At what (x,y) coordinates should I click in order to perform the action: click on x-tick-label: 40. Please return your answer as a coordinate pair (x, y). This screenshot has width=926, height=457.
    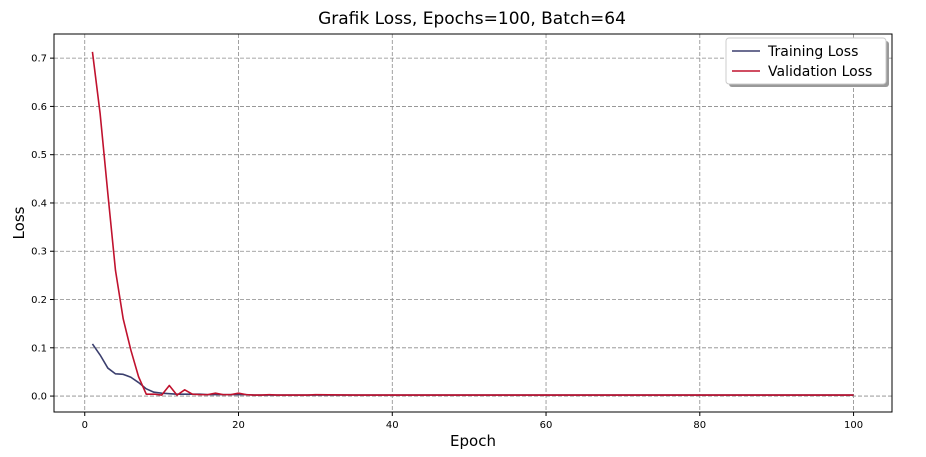
    Looking at the image, I should click on (392, 425).